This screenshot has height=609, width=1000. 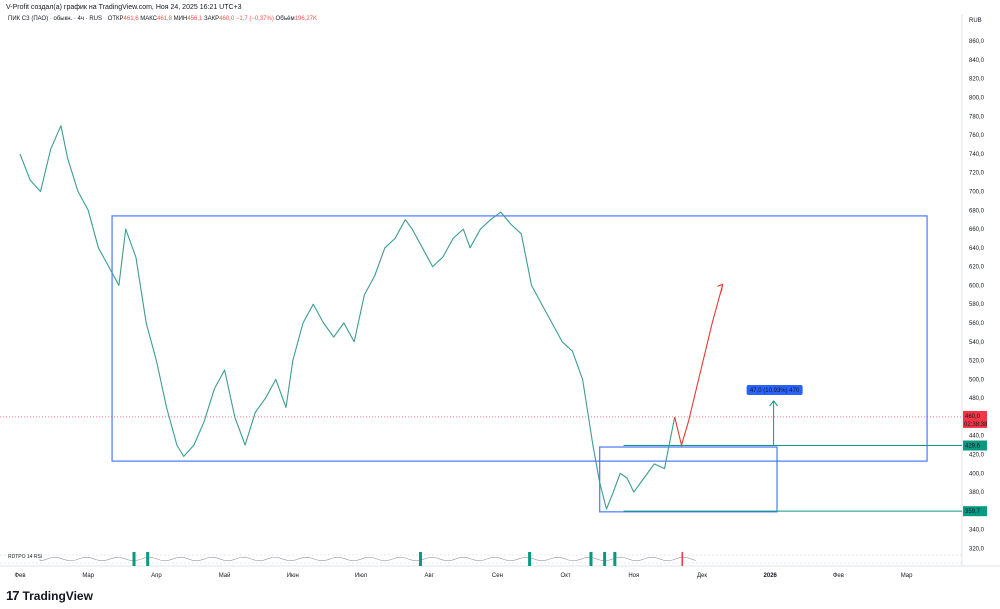 I want to click on y-tick-label: 800,0, so click(x=977, y=99).